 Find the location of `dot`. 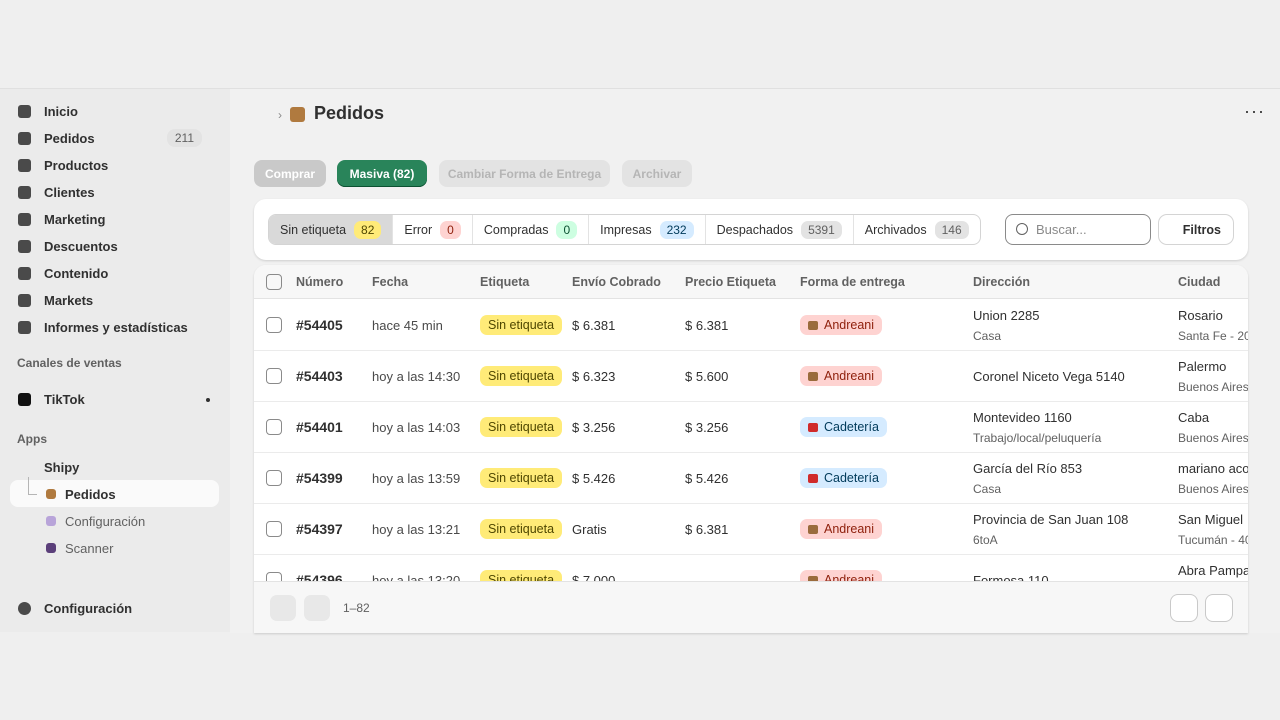

dot is located at coordinates (208, 400).